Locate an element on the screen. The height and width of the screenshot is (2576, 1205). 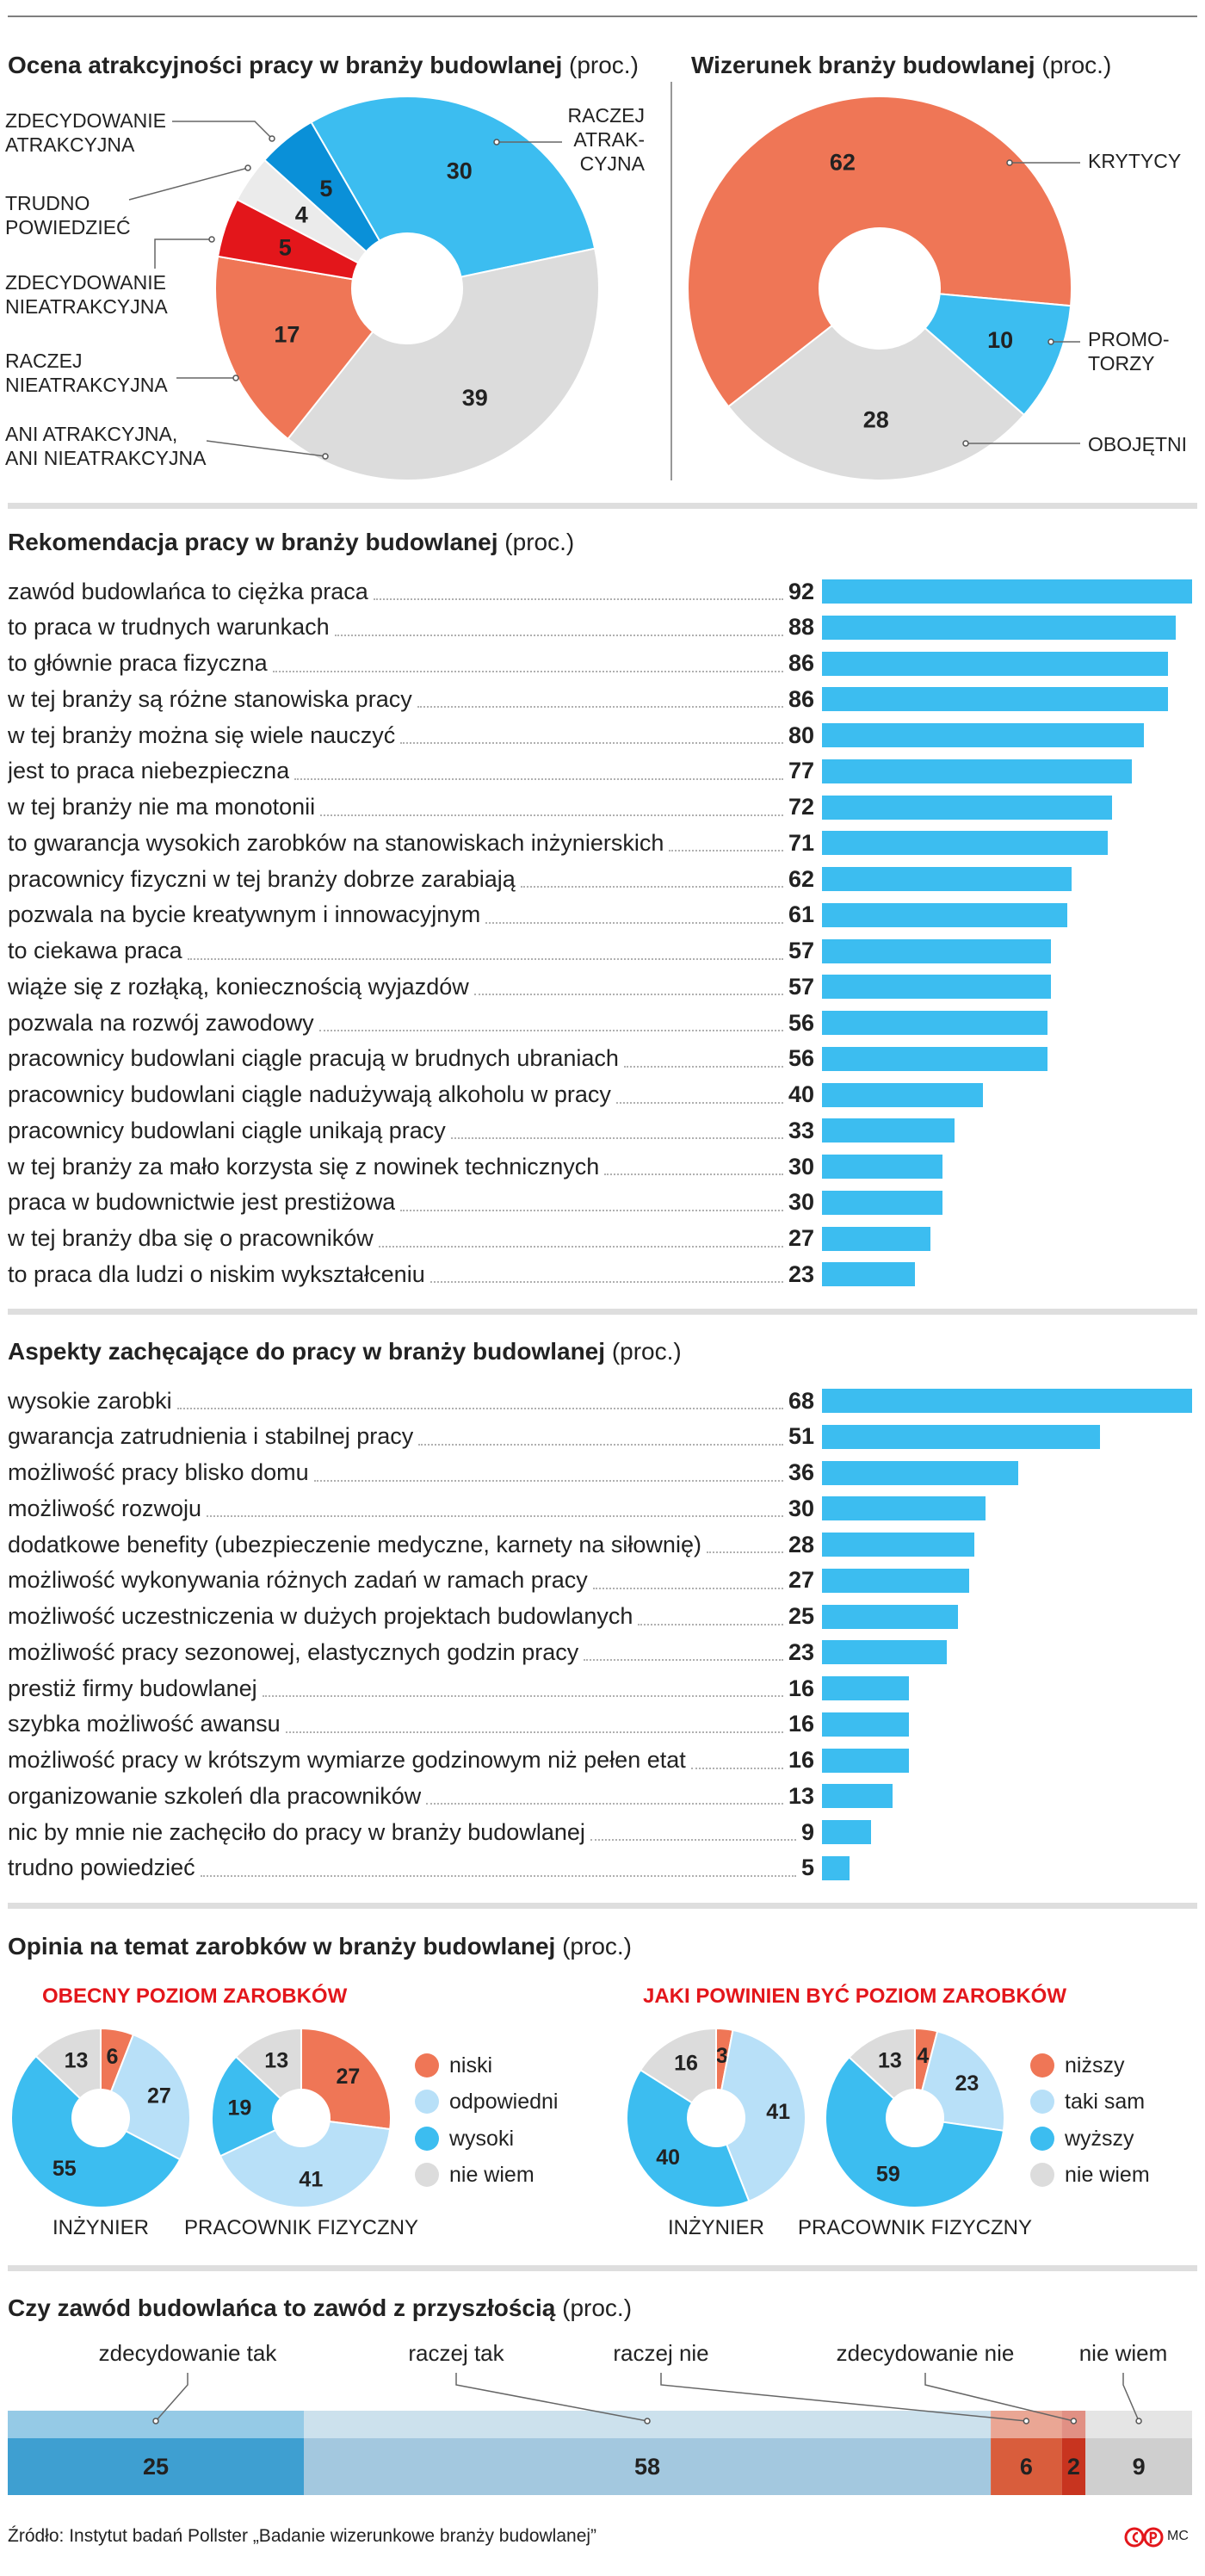
value-label: 6 is located at coordinates (1027, 2467).